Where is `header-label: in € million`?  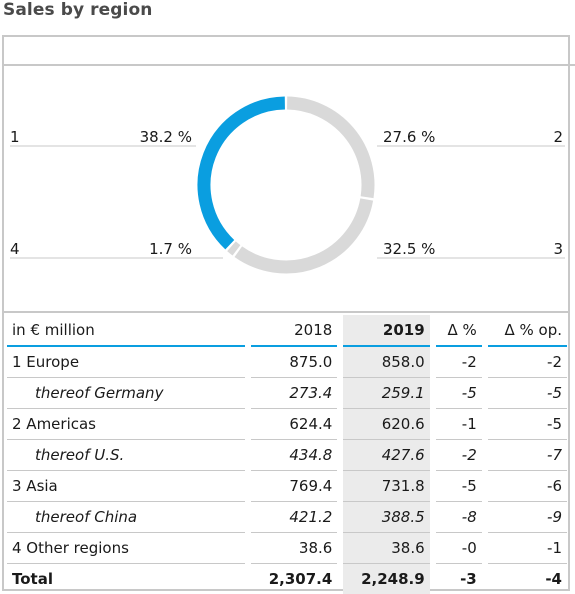 header-label: in € million is located at coordinates (126, 331).